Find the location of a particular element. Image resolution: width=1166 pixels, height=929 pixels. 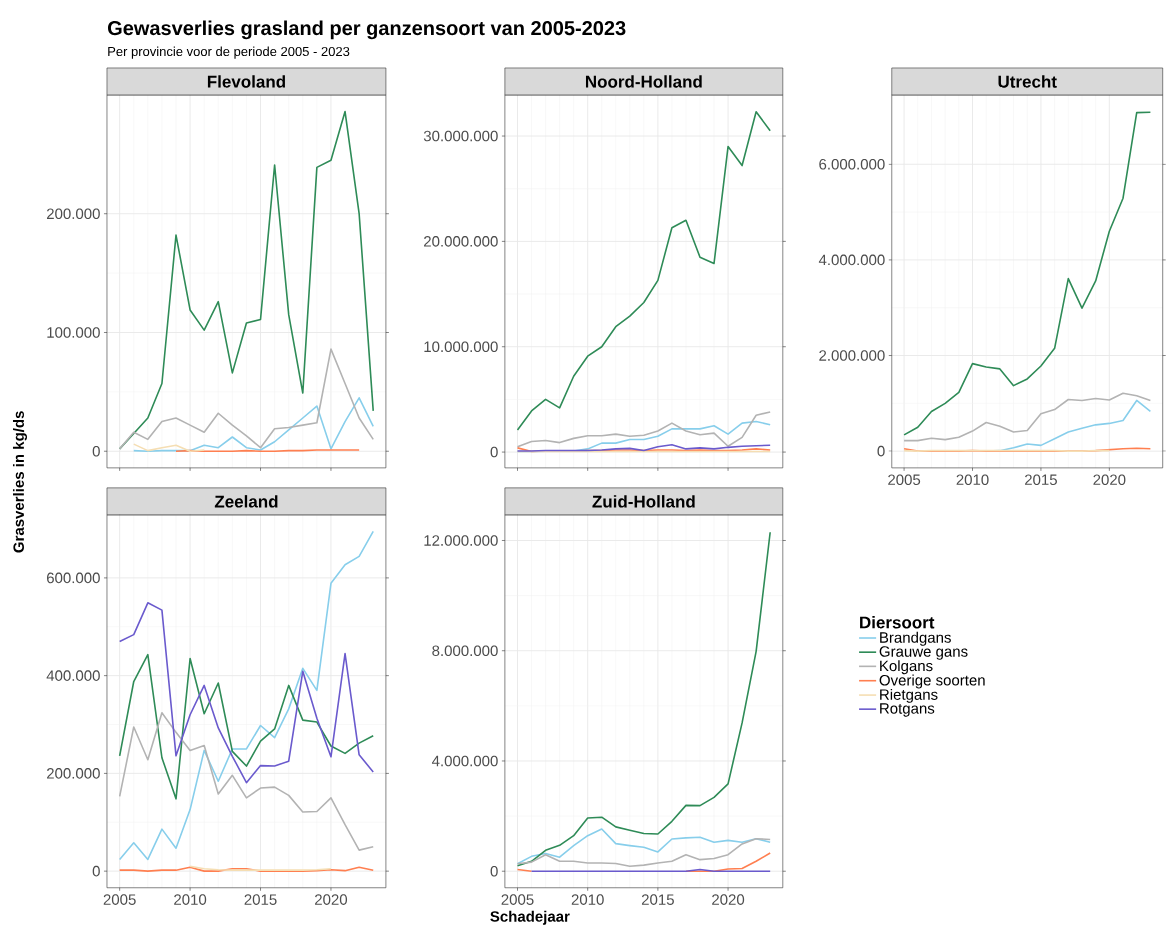

y-tick-label: 20.000.000 is located at coordinates (461, 241).